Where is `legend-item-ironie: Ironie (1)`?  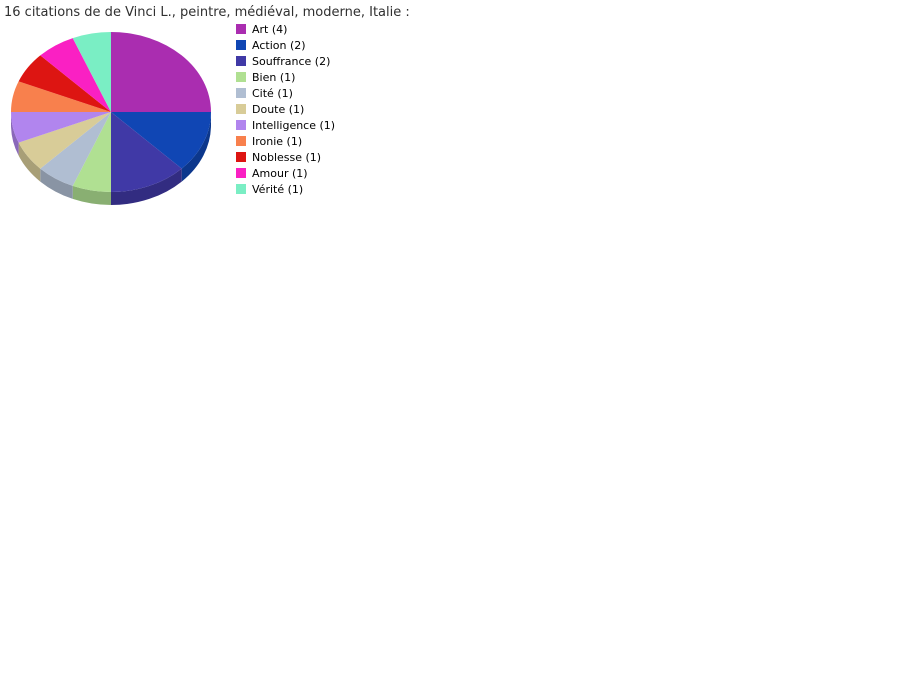 legend-item-ironie: Ironie (1) is located at coordinates (285, 141).